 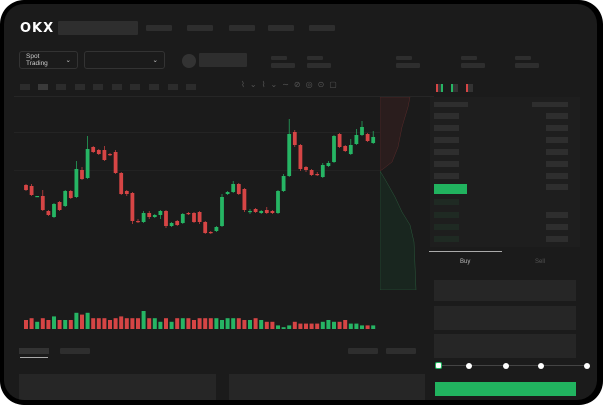 I want to click on pair-price, so click(x=223, y=60).